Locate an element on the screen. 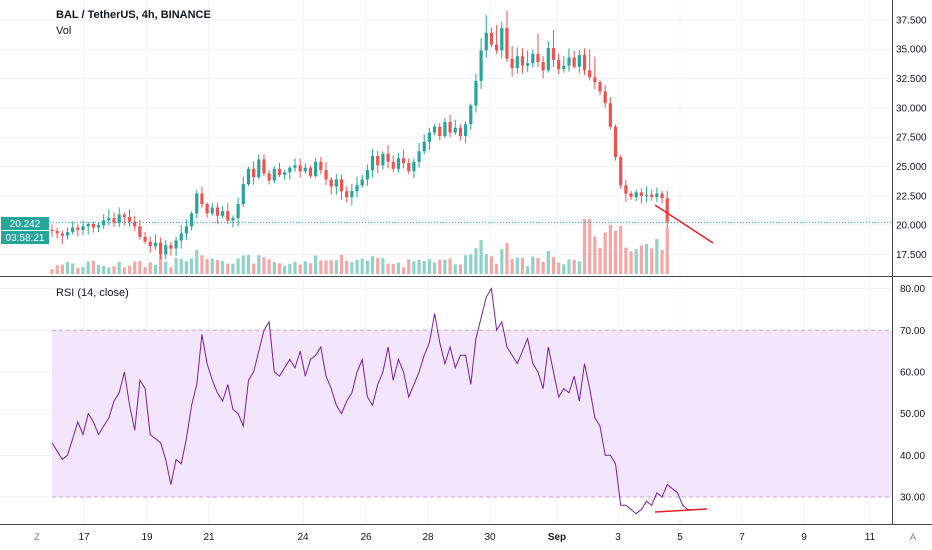 Image resolution: width=932 pixels, height=550 pixels. zoom-button: Z is located at coordinates (37, 537).